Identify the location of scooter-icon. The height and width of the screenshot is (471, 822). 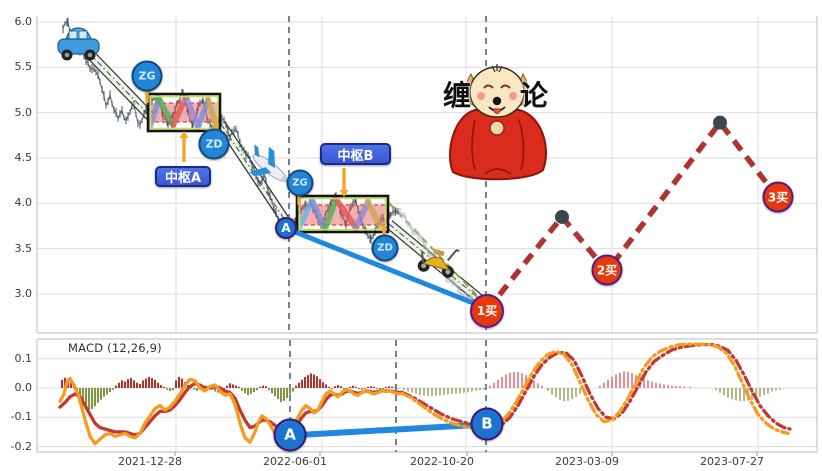
(438, 263).